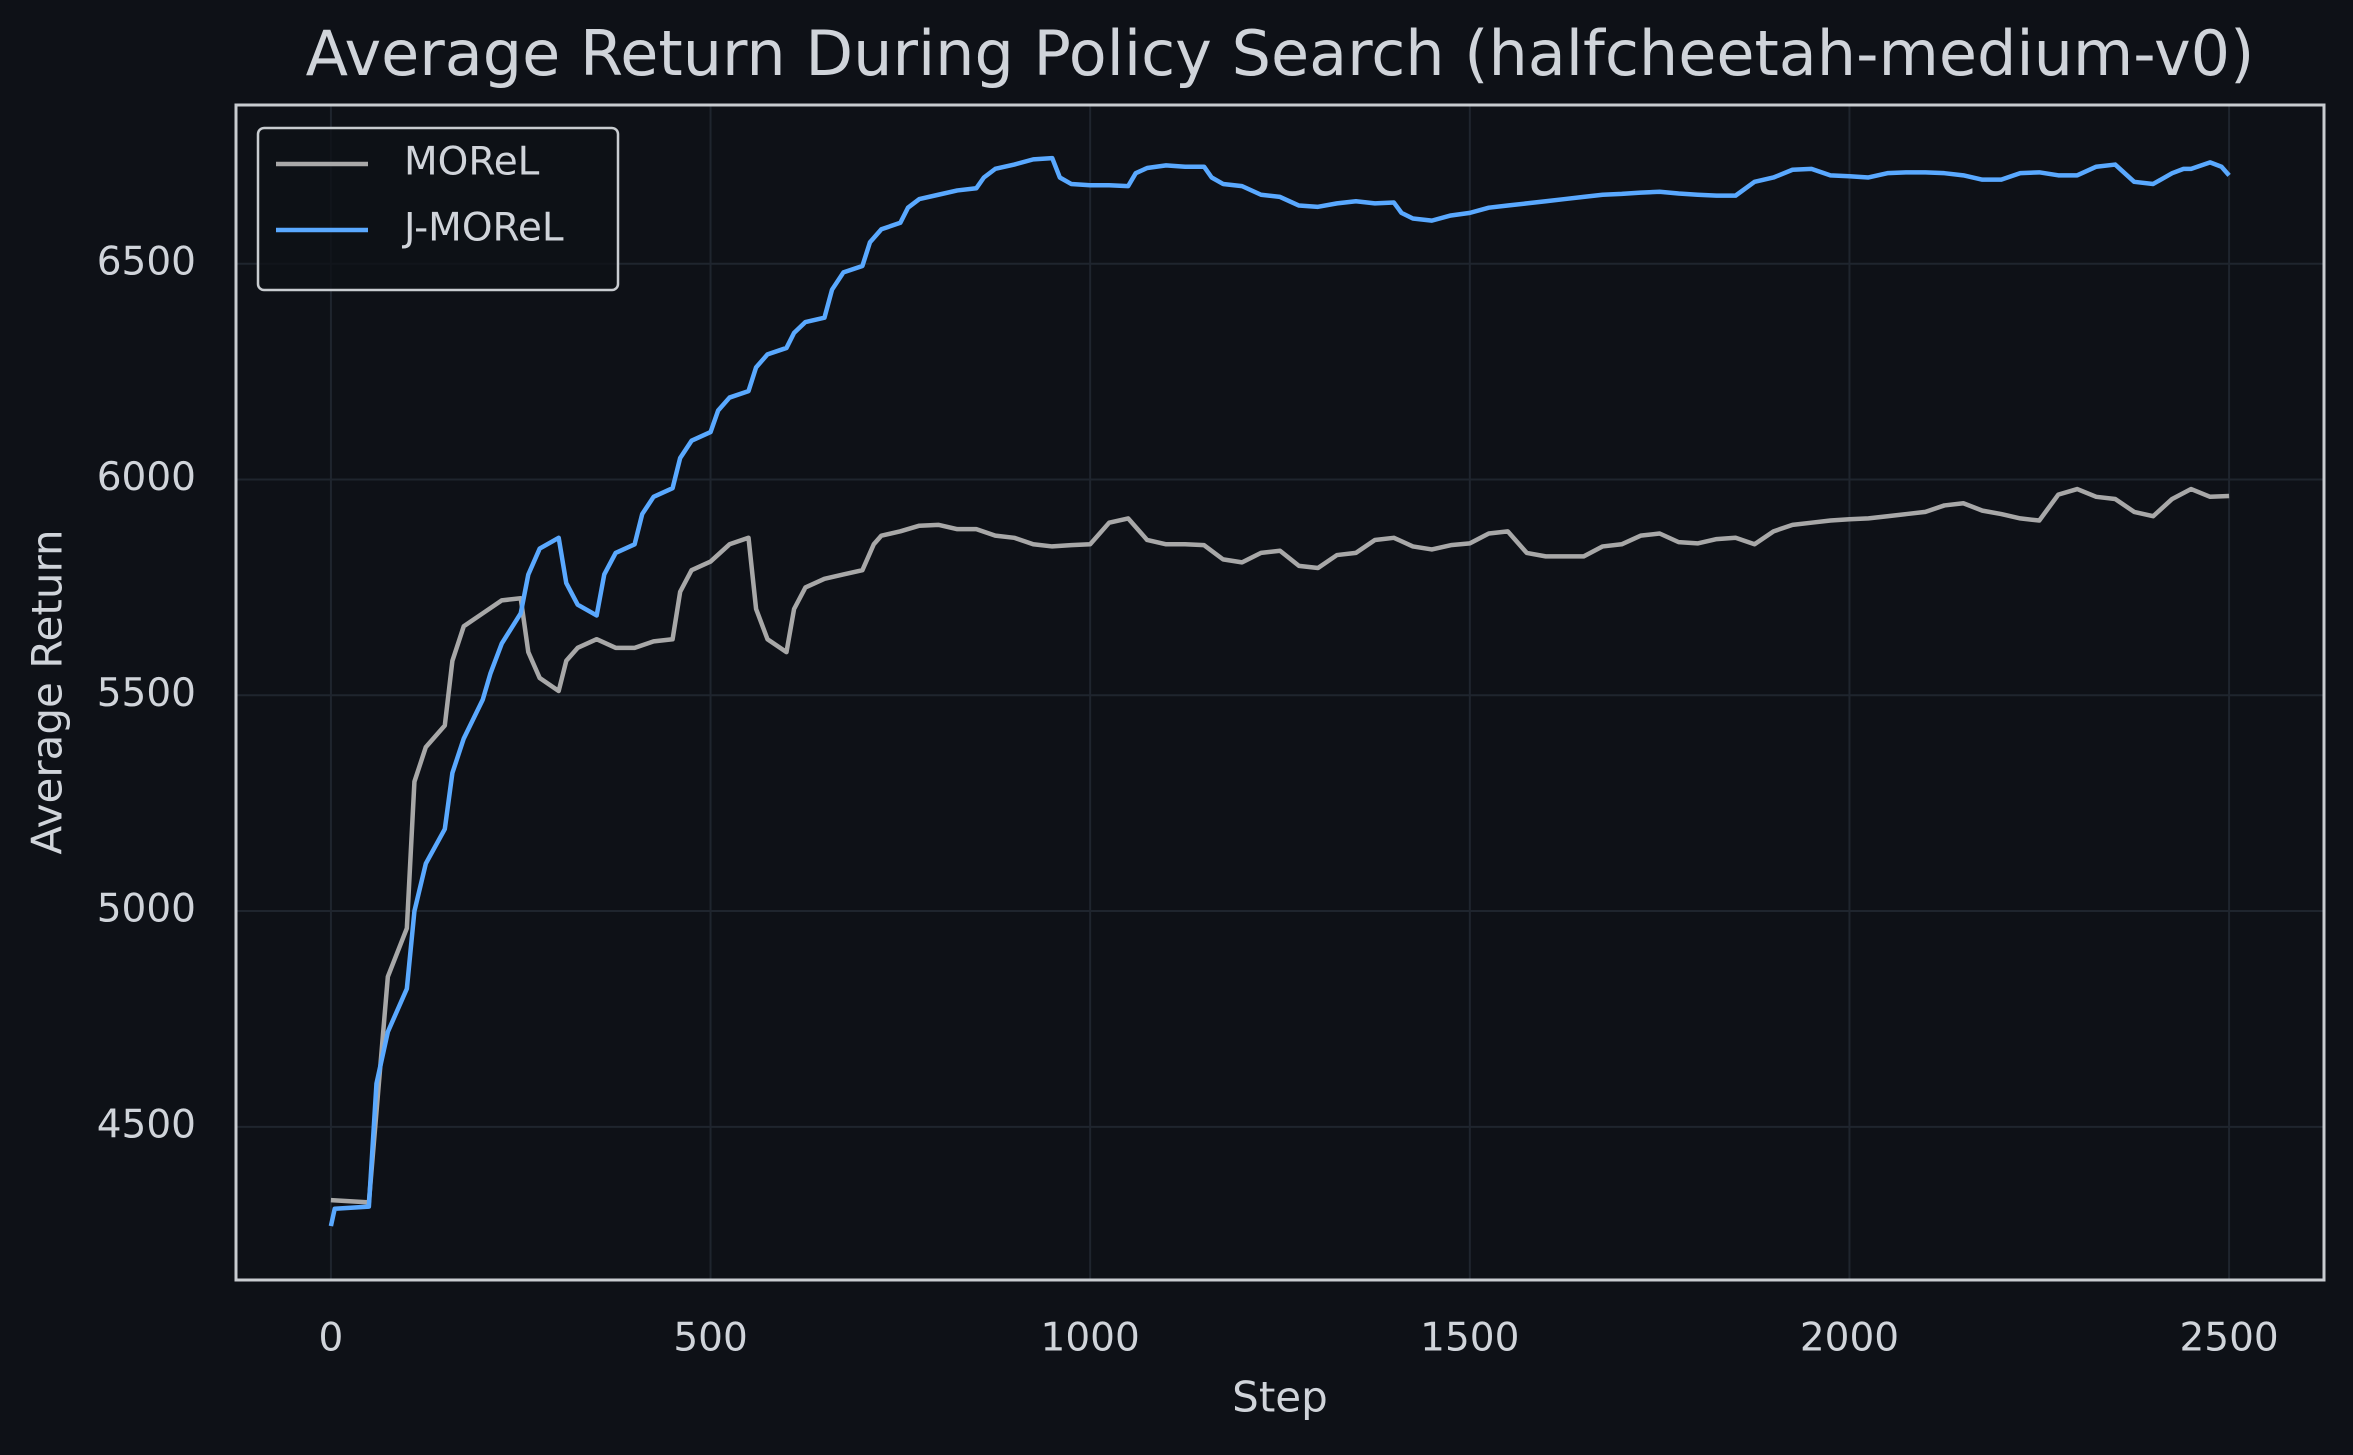 This screenshot has width=2353, height=1455. I want to click on x-tick-label: 2000, so click(1849, 1338).